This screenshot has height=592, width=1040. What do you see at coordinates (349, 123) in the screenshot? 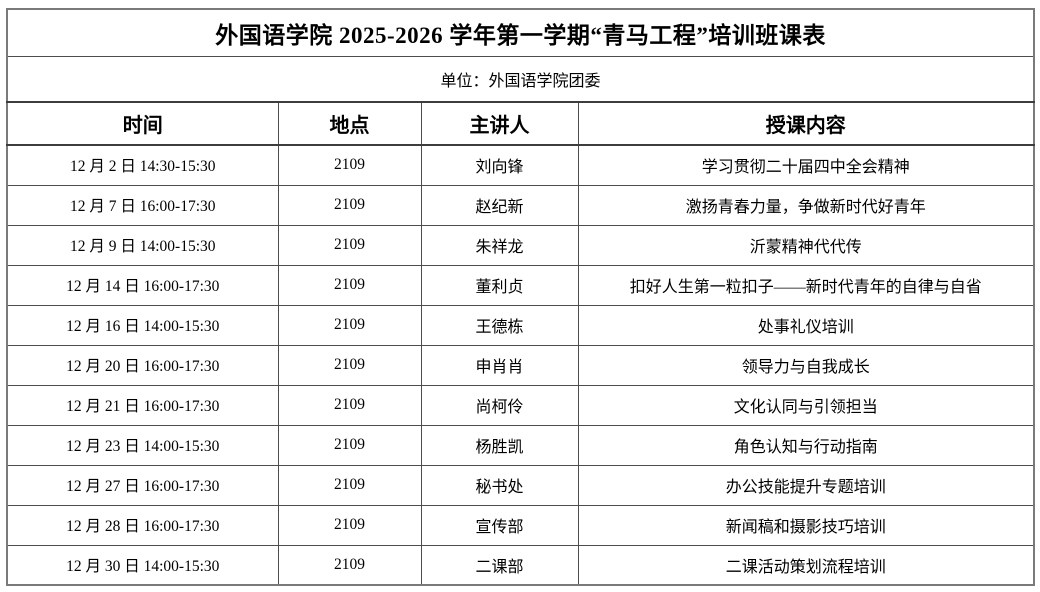
I see `column-header-location: 地点` at bounding box center [349, 123].